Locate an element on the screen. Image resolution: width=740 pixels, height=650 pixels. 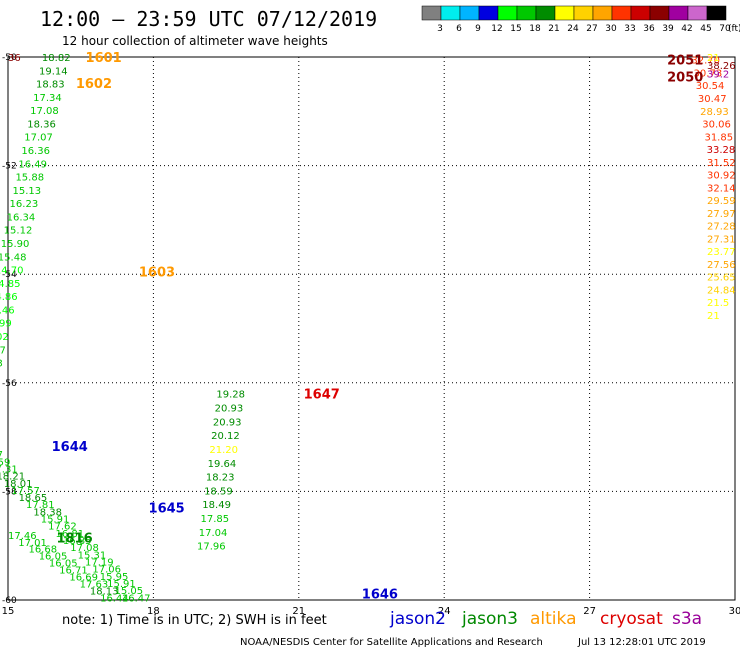
wave-height-label: 14.70 is located at coordinates (11, 271).